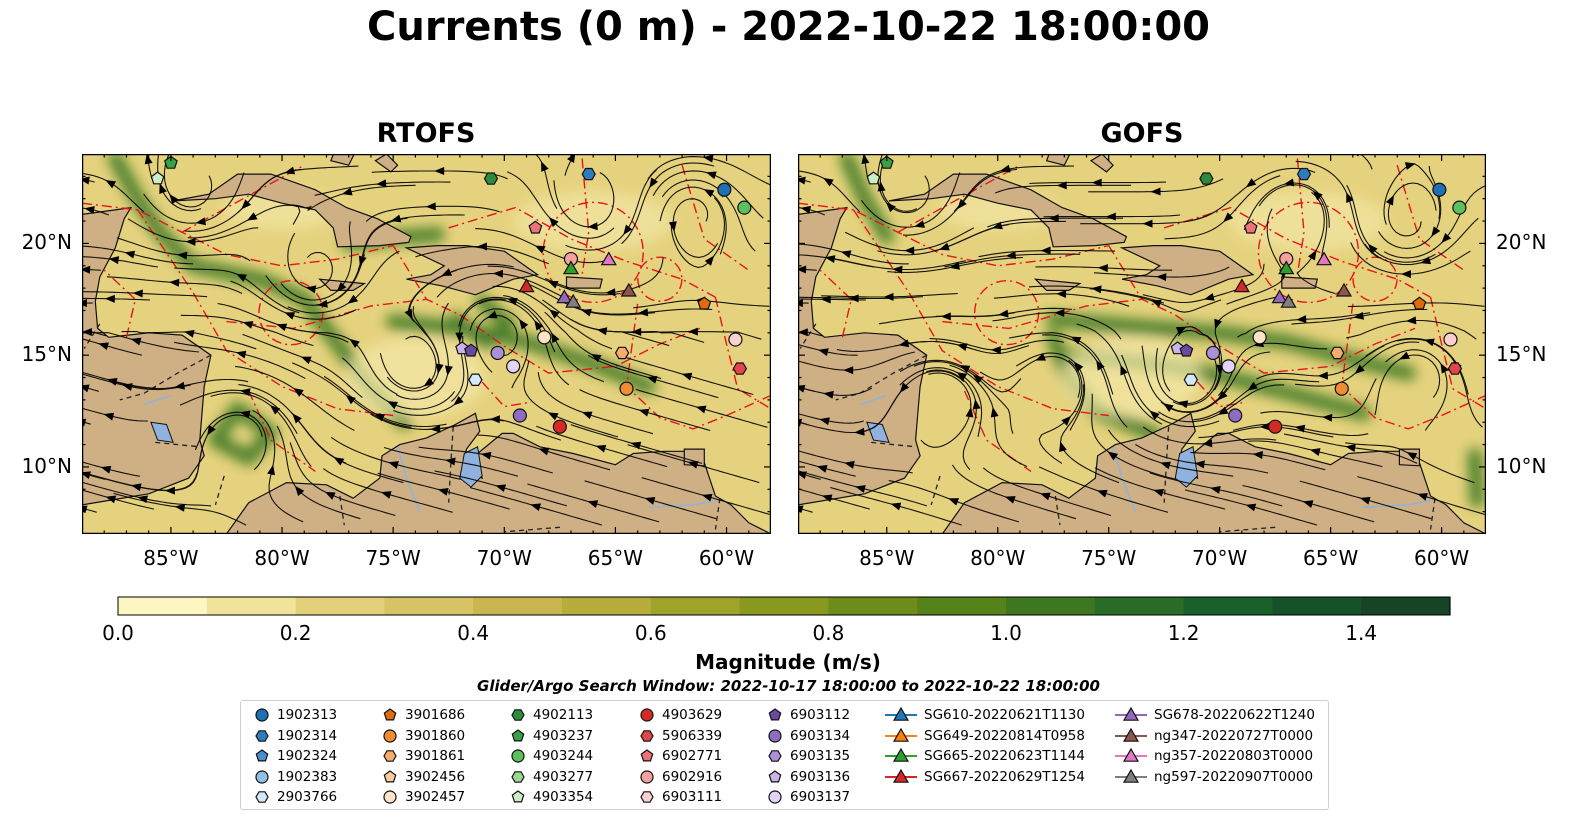  Describe the element at coordinates (504, 558) in the screenshot. I see `lon-tick-label: 70°W` at that location.